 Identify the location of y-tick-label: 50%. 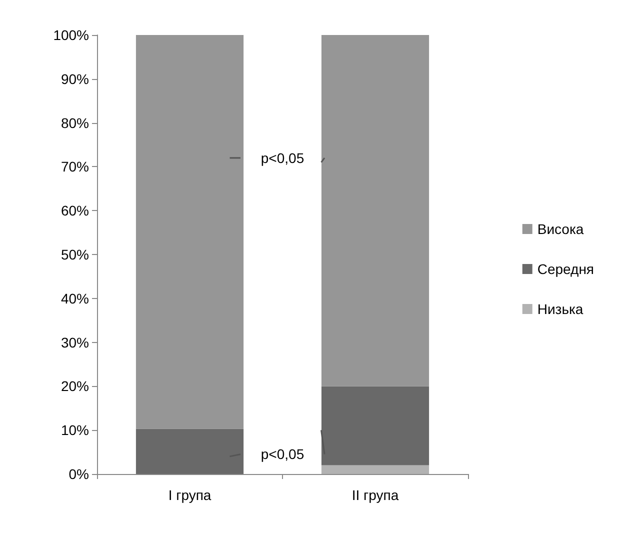
(74, 254).